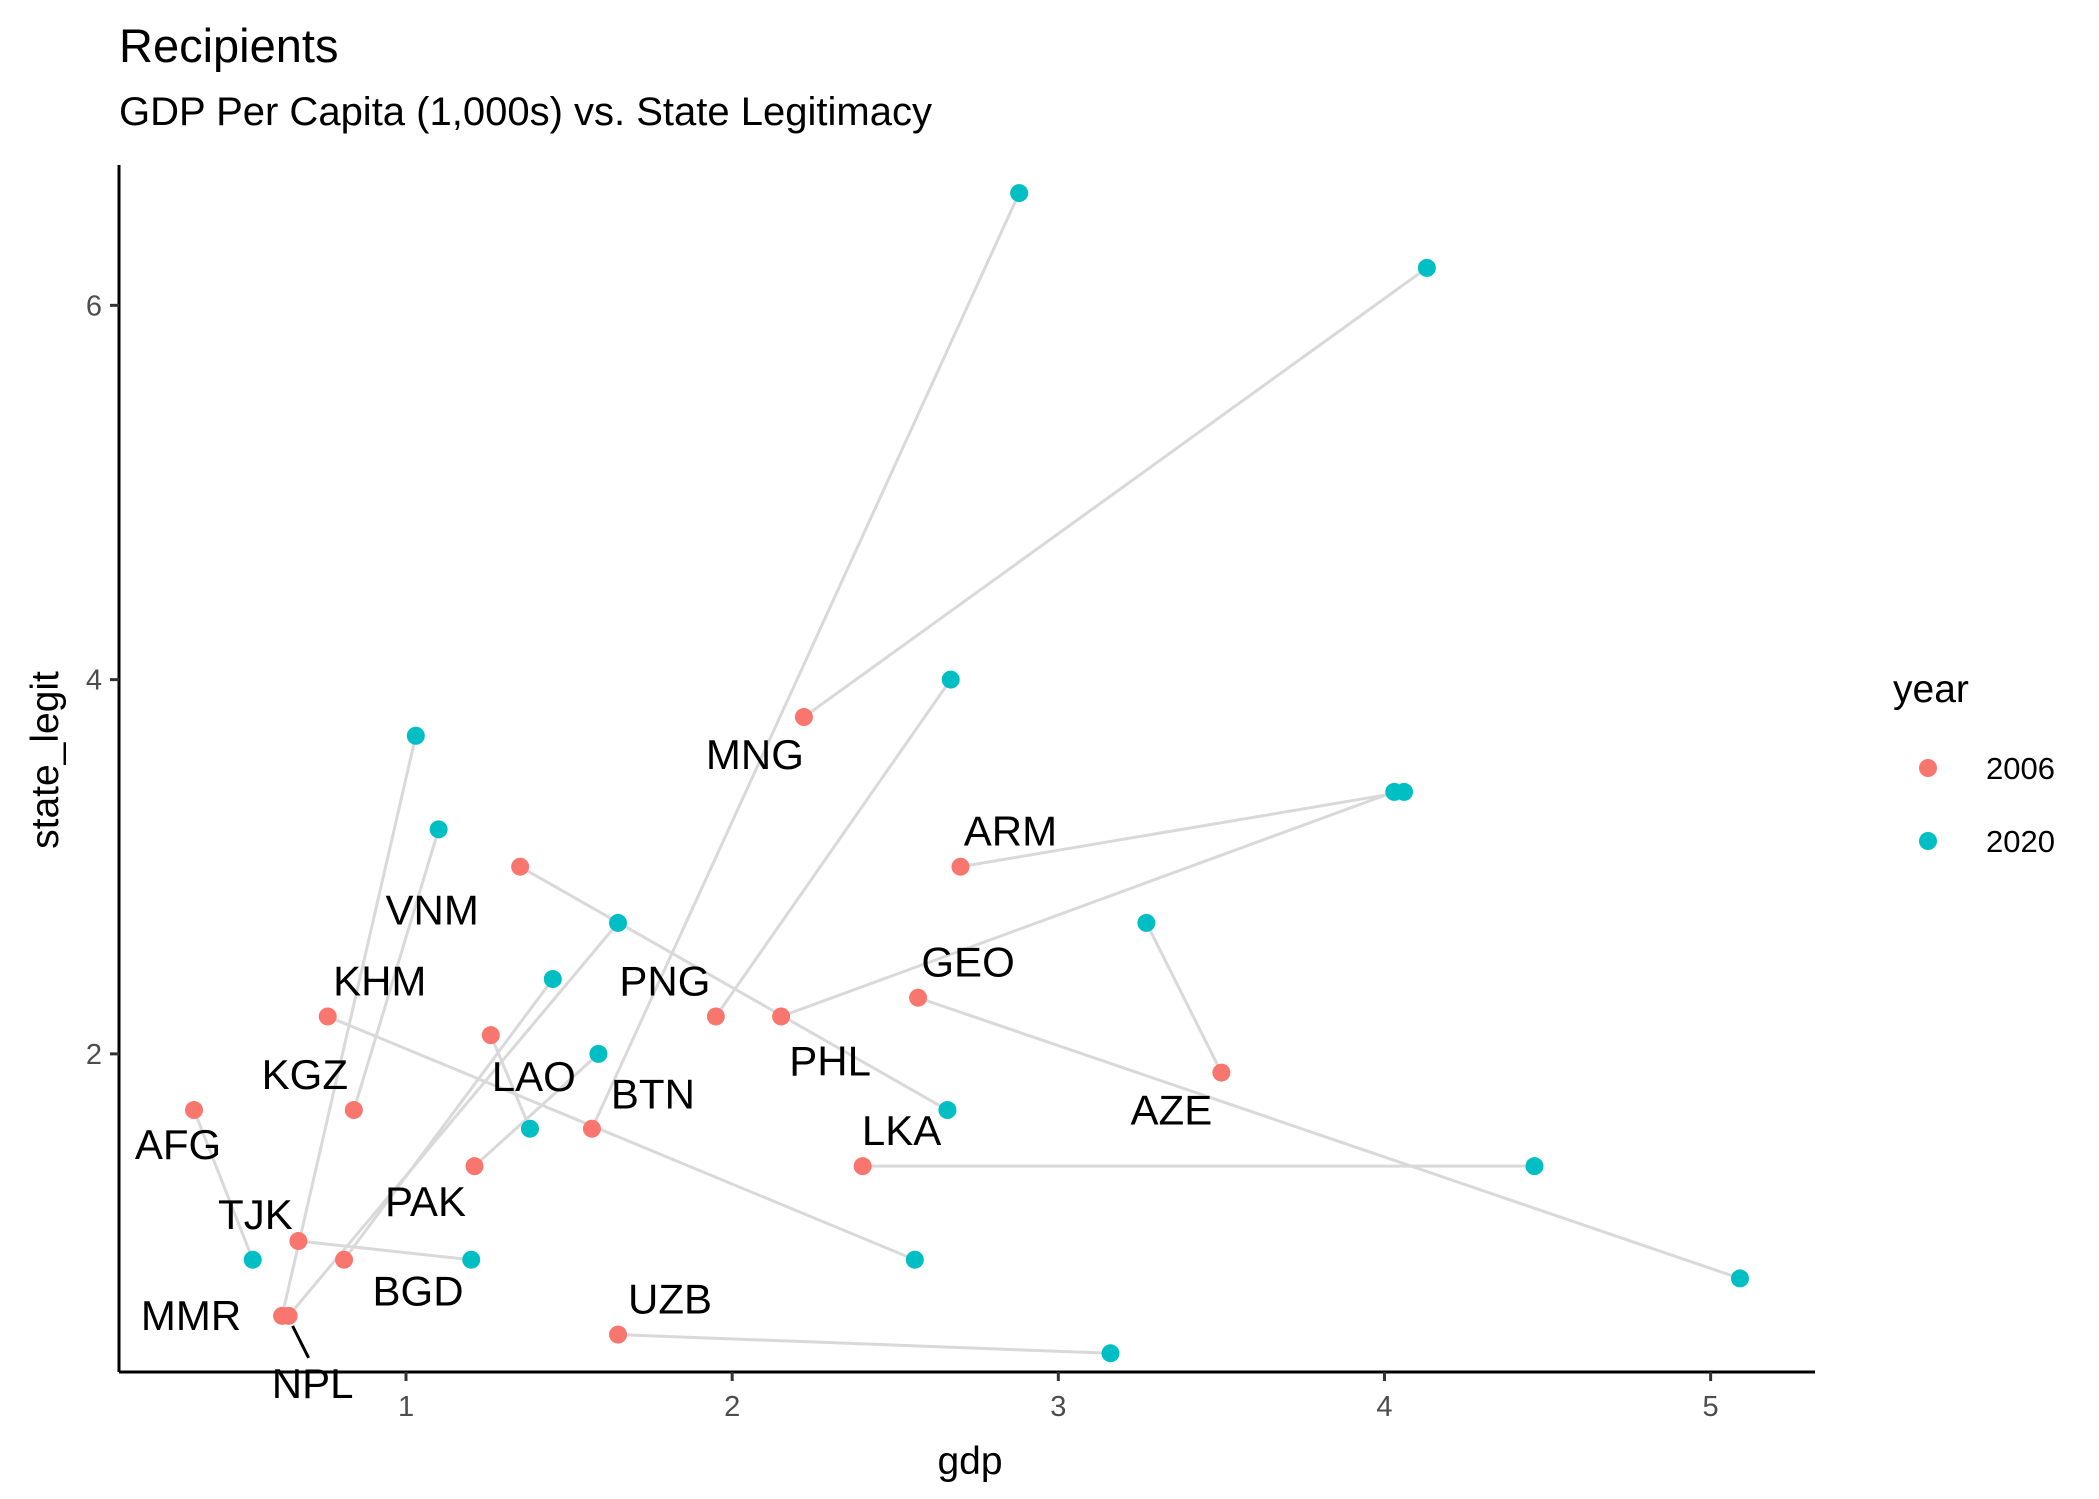 Image resolution: width=2099 pixels, height=1499 pixels. Describe the element at coordinates (438, 829) in the screenshot. I see `point-2020-kgz` at that location.